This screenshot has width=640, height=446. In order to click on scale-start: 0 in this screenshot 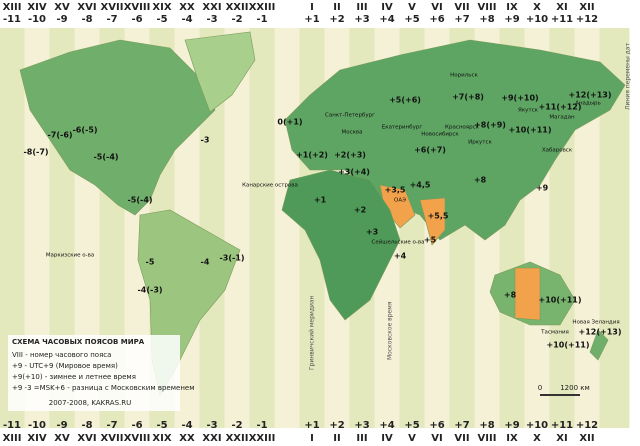, I will do `click(540, 388)`.